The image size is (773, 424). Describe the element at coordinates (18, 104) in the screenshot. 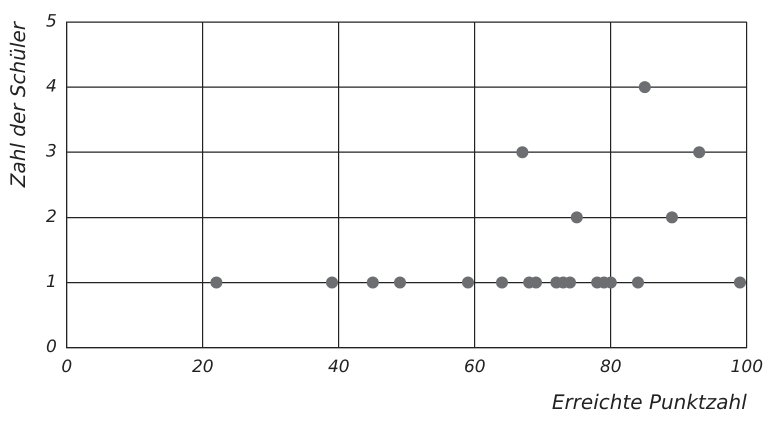

I see `y-axis-title: Zahl der Schüler` at that location.